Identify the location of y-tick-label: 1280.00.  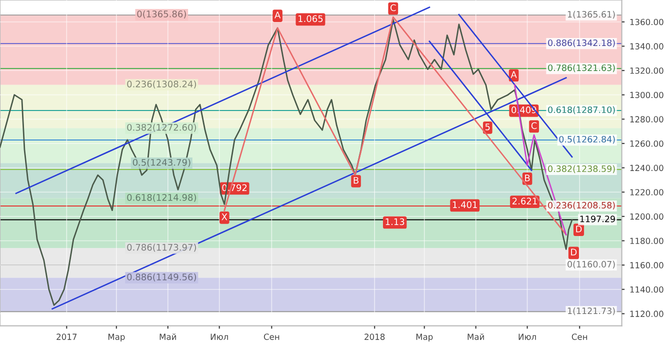
(647, 119).